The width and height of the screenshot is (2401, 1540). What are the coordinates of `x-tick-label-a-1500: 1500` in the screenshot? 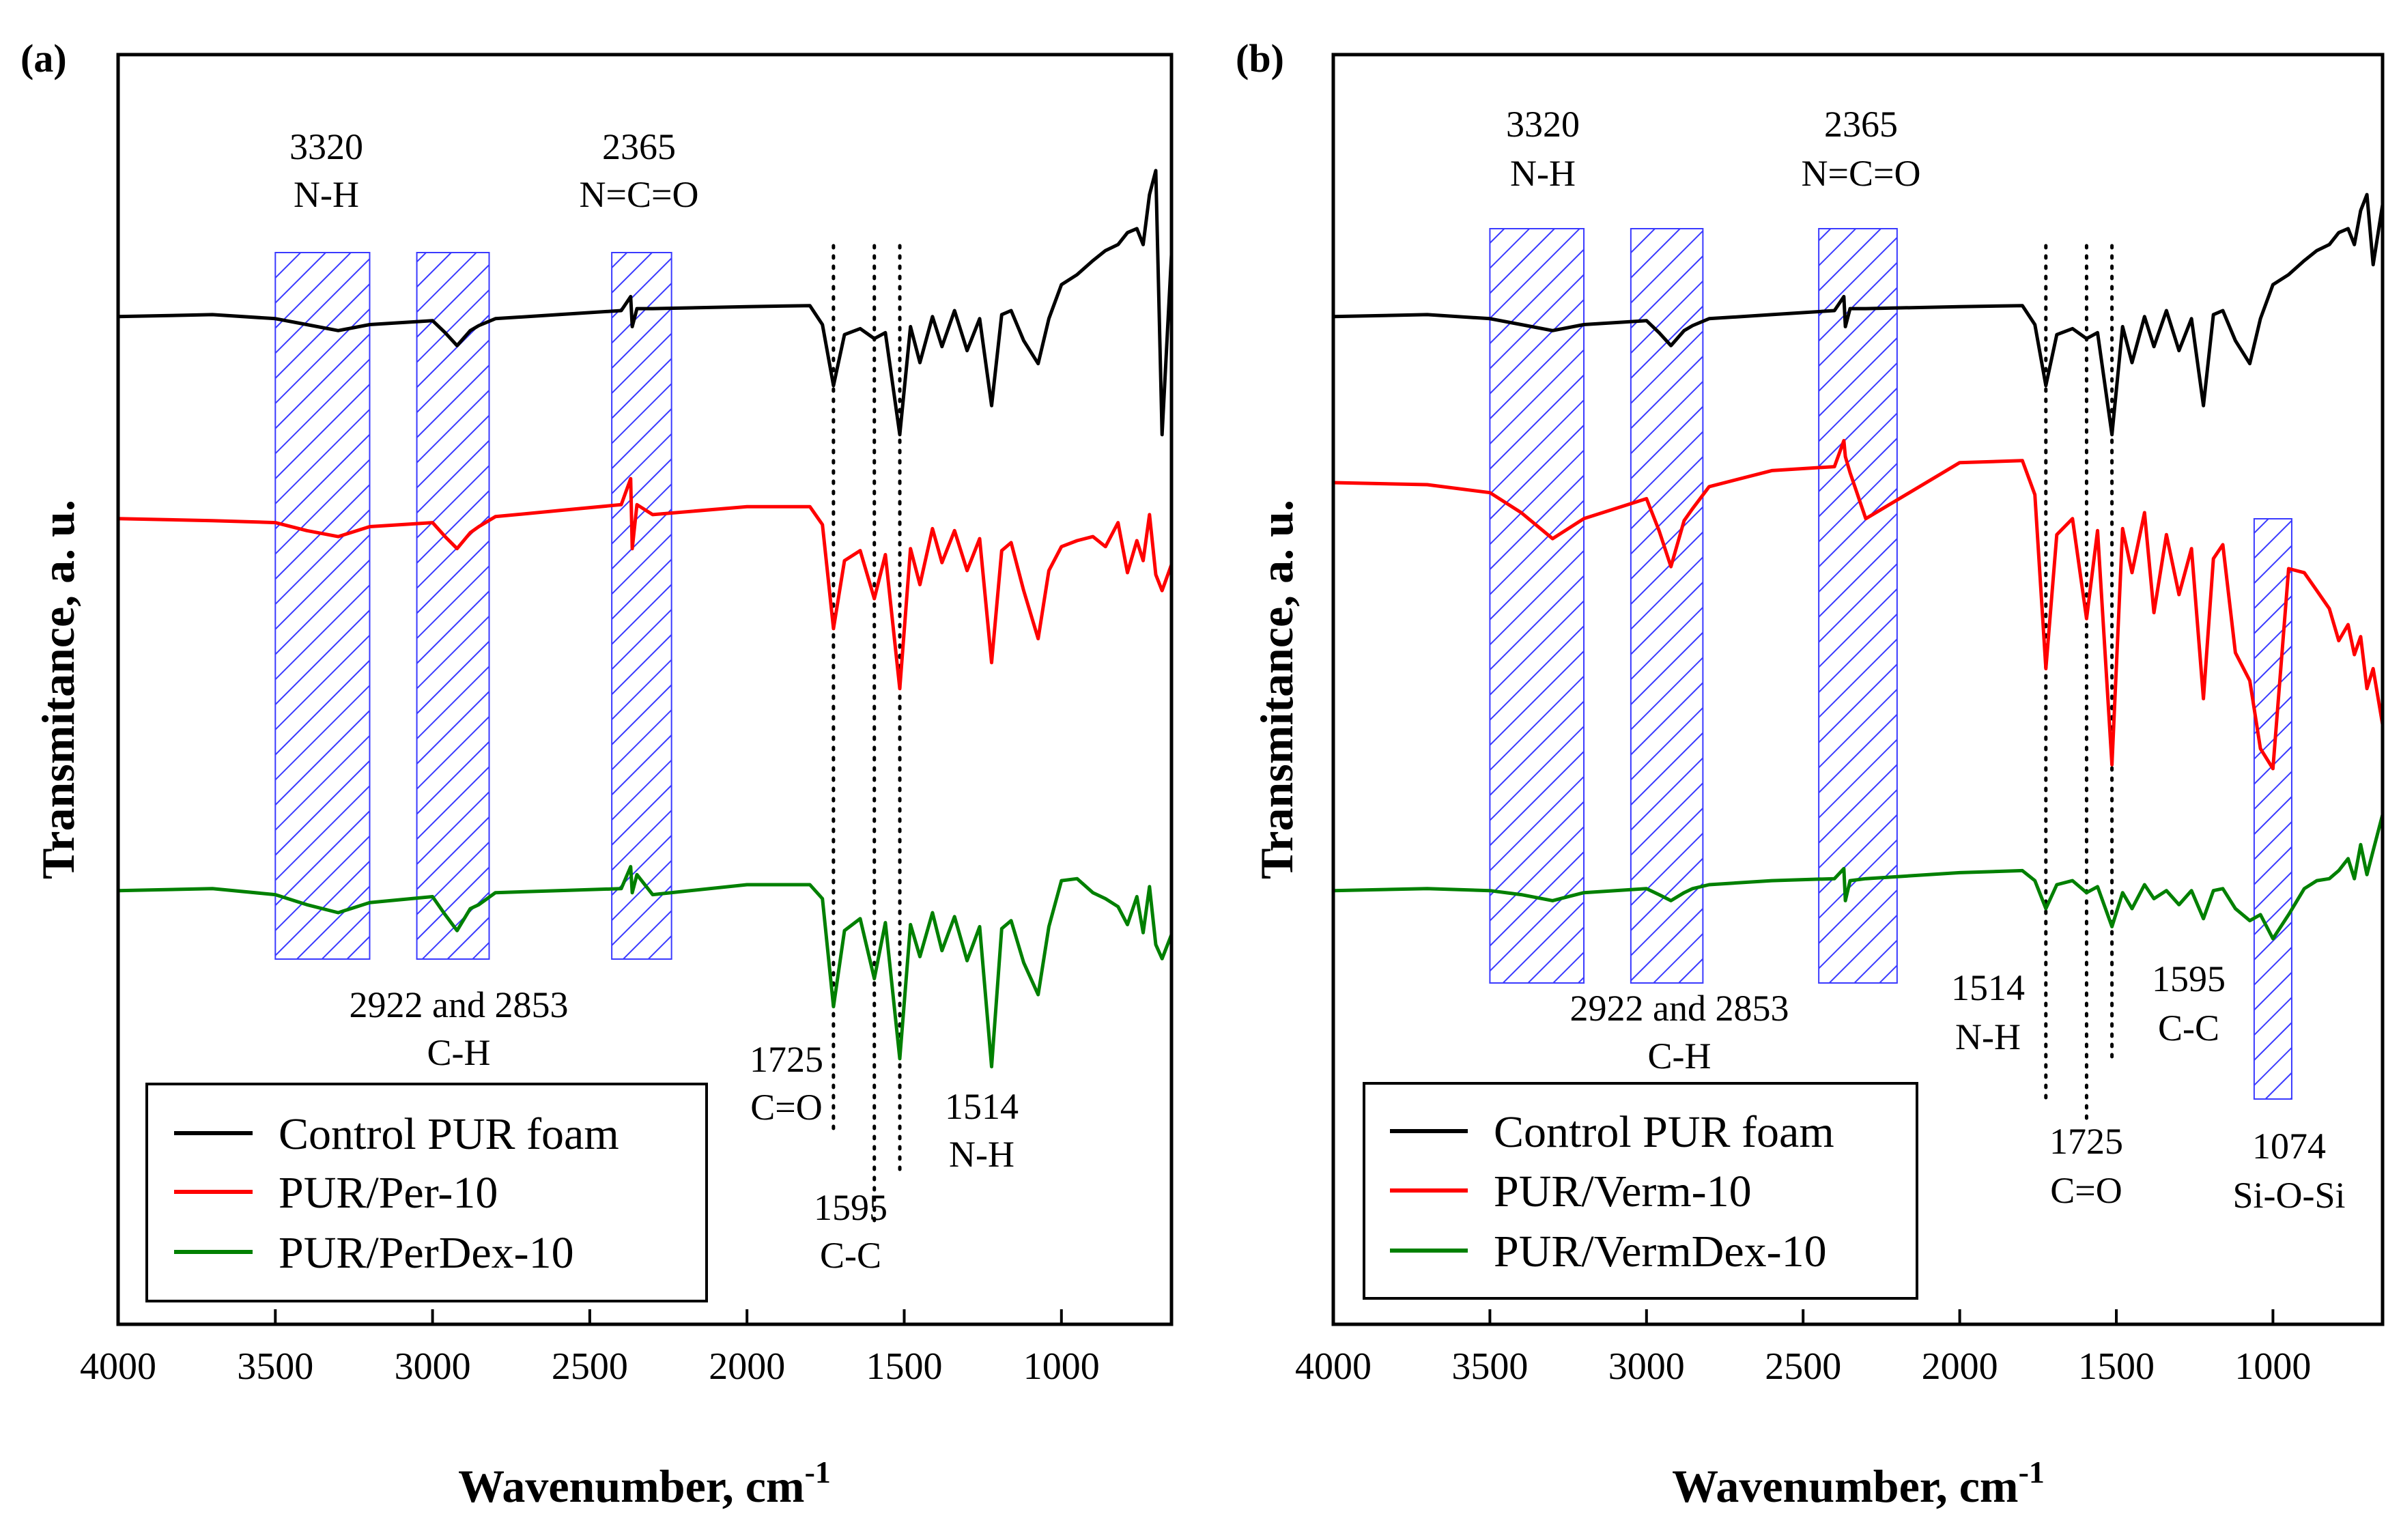 It's located at (904, 1366).